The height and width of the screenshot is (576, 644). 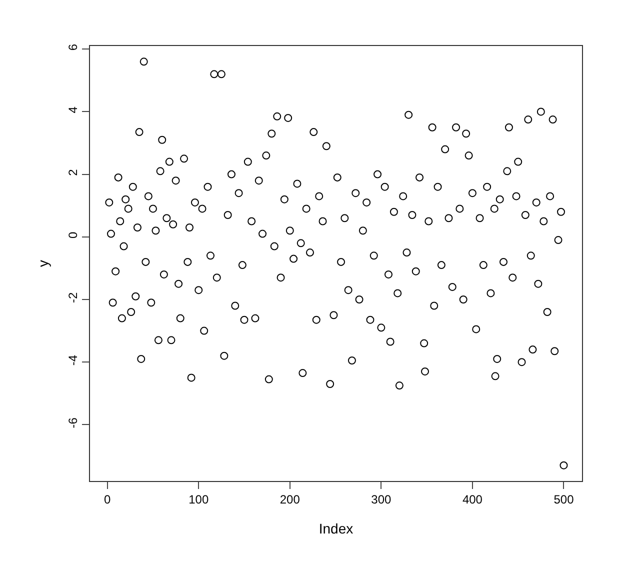 I want to click on x-tick-label: 0, so click(x=107, y=499).